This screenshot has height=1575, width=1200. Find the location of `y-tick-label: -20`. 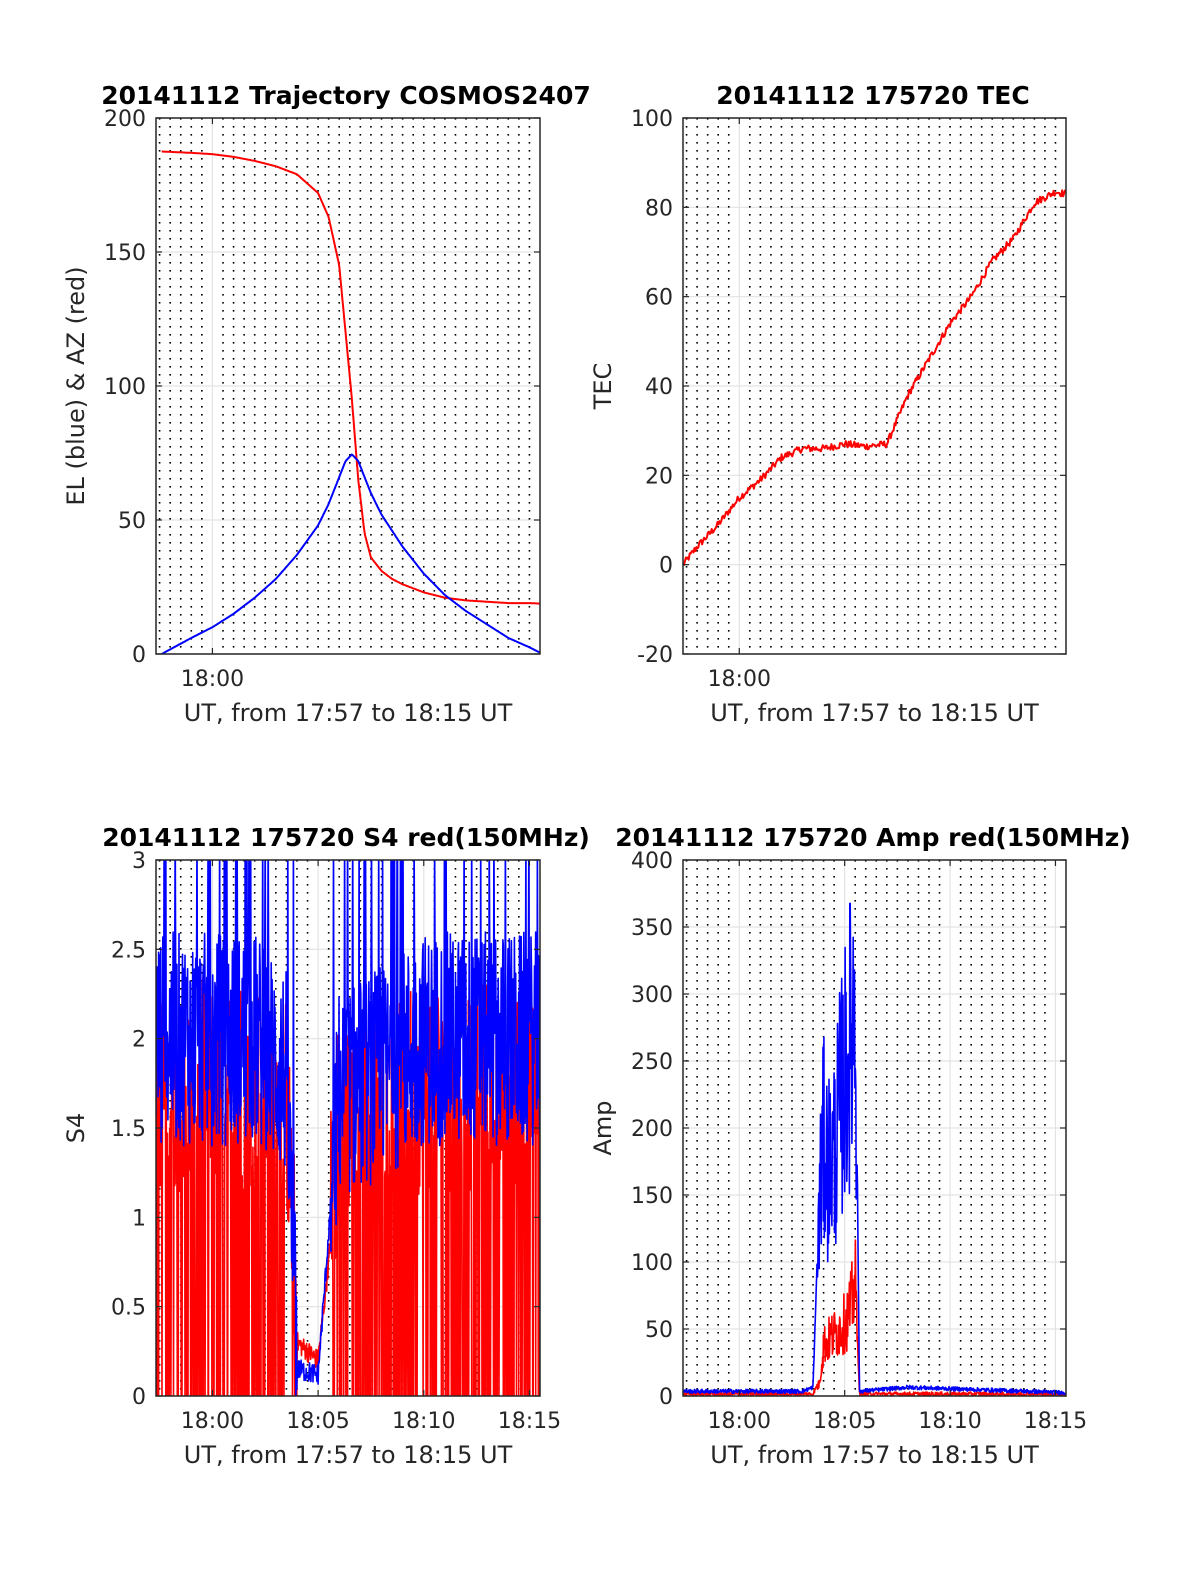

y-tick-label: -20 is located at coordinates (655, 655).